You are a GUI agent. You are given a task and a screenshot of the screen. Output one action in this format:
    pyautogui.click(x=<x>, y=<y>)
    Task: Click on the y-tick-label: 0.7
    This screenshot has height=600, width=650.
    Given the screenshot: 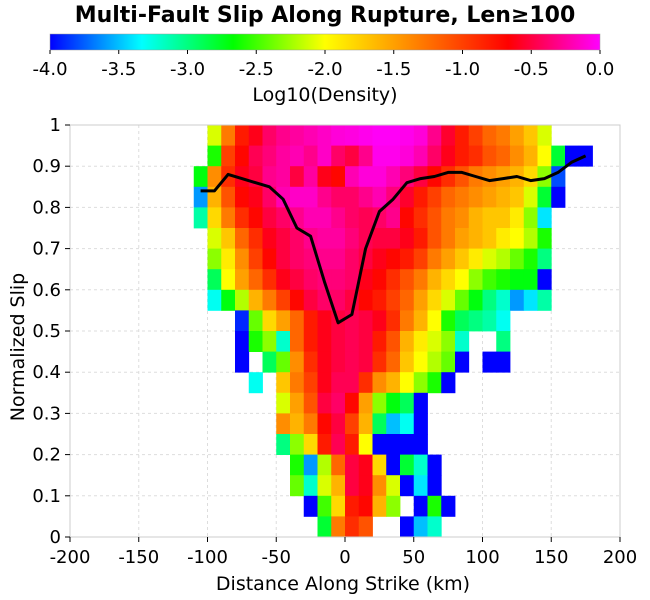 What is the action you would take?
    pyautogui.click(x=46, y=249)
    